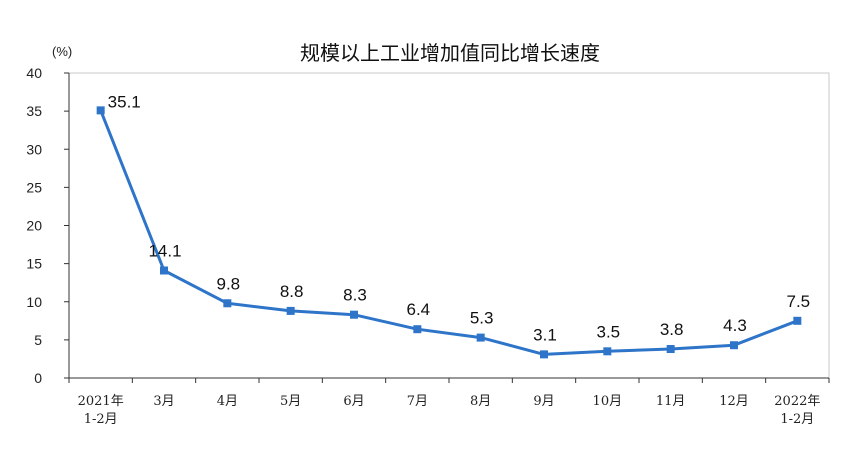 The image size is (866, 468). What do you see at coordinates (480, 401) in the screenshot?
I see `x-tick-label: 8月` at bounding box center [480, 401].